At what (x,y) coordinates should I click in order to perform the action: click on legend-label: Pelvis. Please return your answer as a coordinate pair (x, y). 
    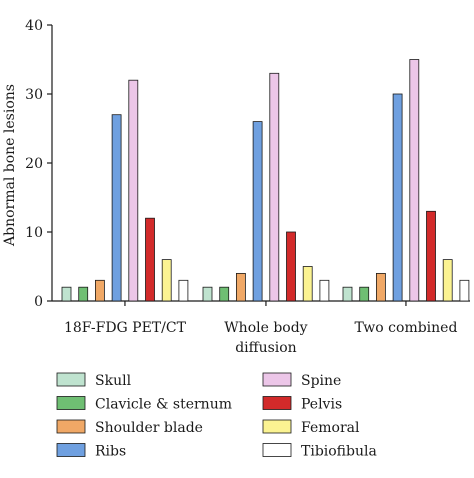
    Looking at the image, I should click on (321, 405).